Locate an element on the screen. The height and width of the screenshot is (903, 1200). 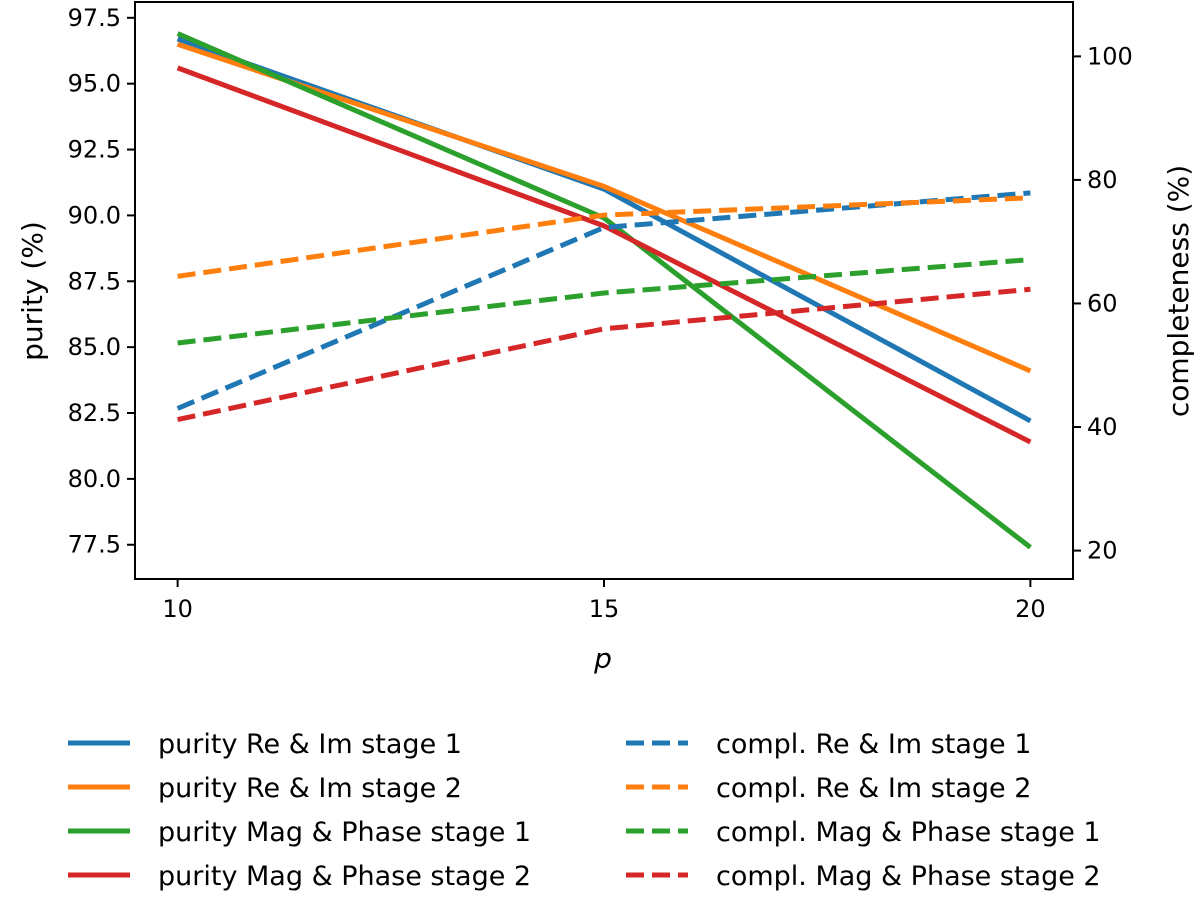
y-left-tick-label: 92.5 is located at coordinates (94, 150).